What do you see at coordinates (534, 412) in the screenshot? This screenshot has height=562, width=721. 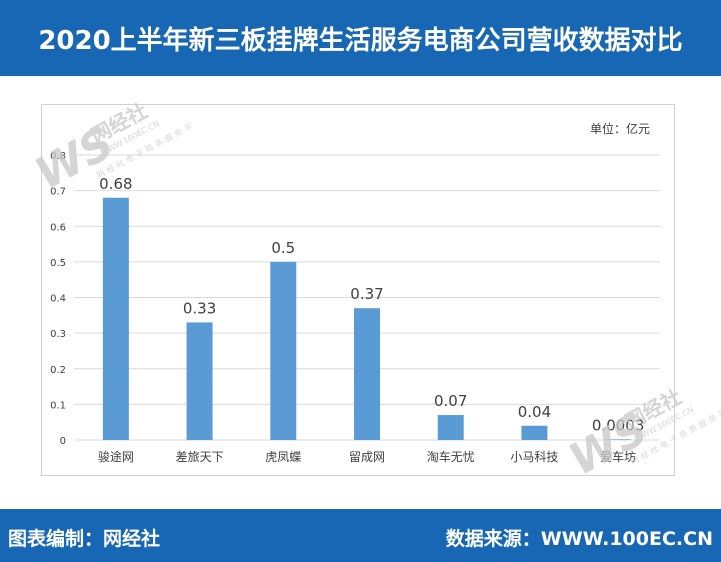 I see `value-label: 0.04` at bounding box center [534, 412].